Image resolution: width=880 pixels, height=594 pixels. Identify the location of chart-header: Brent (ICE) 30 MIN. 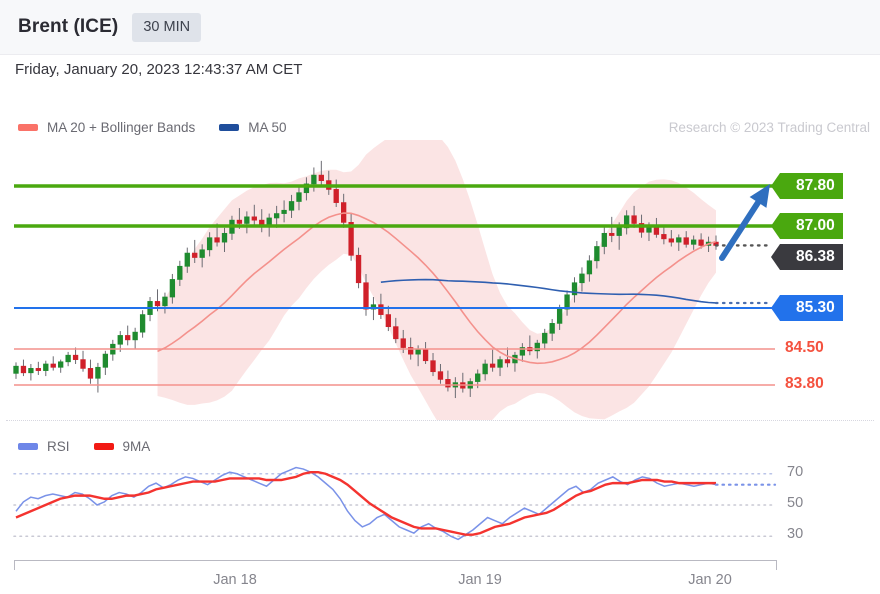
(440, 27).